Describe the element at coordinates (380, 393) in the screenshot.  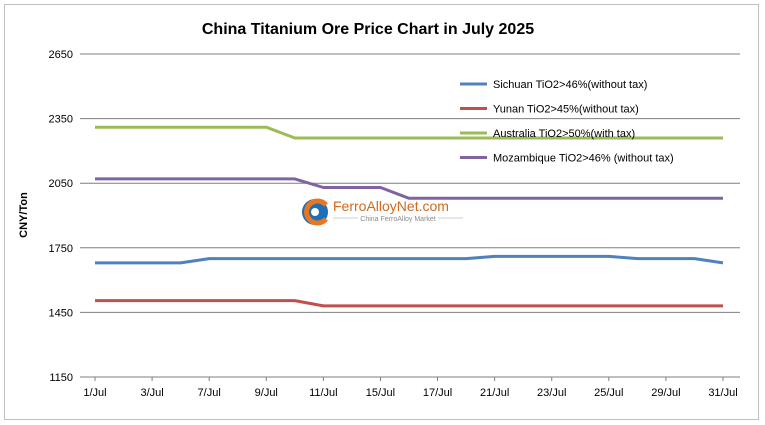
I see `x-tick-label: 15/Jul` at that location.